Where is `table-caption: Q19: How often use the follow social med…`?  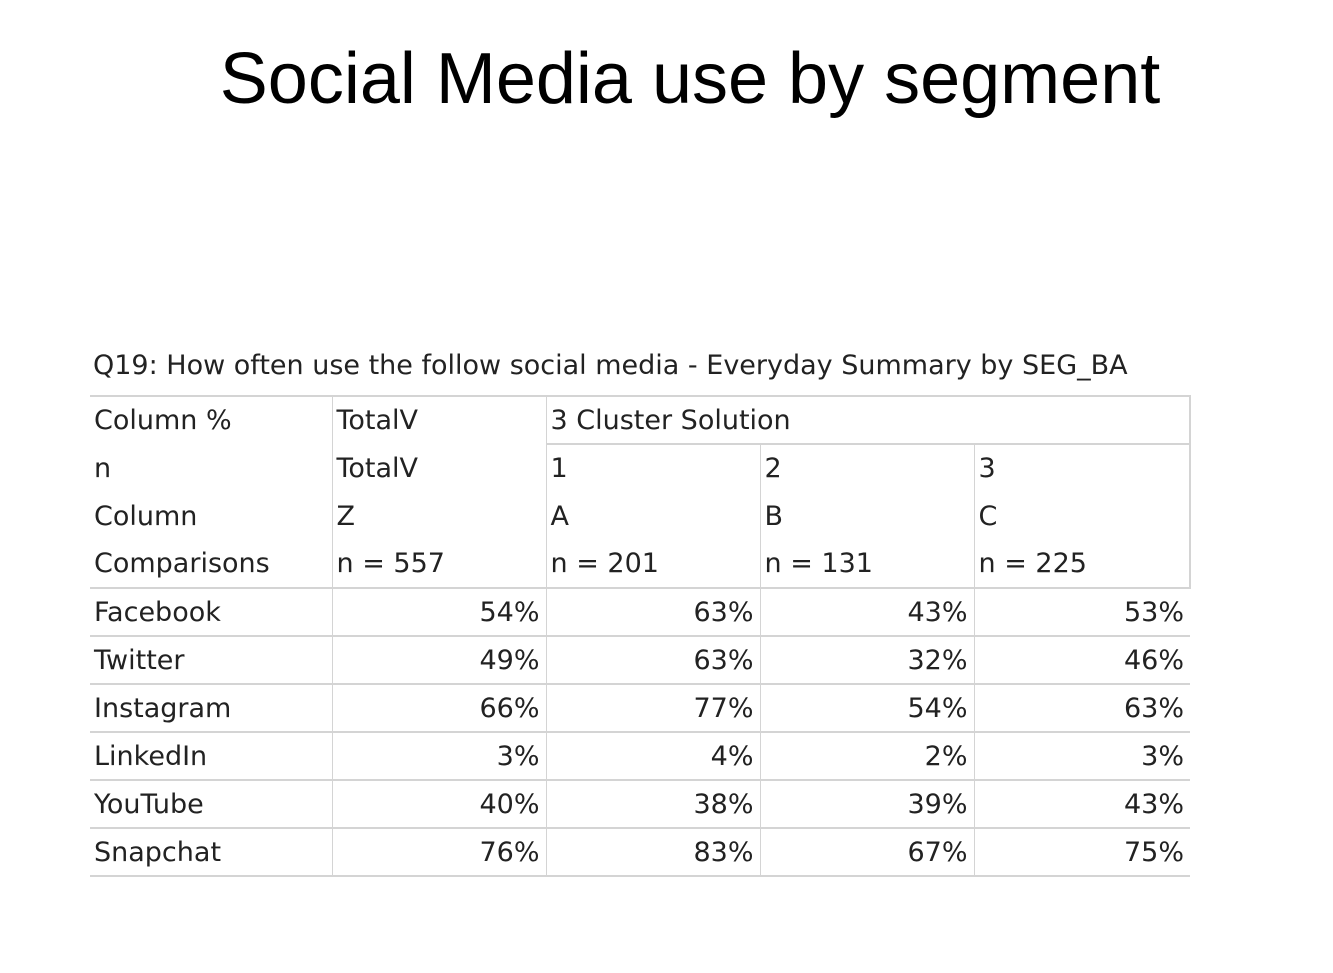
table-caption: Q19: How often use the follow social med… is located at coordinates (610, 365).